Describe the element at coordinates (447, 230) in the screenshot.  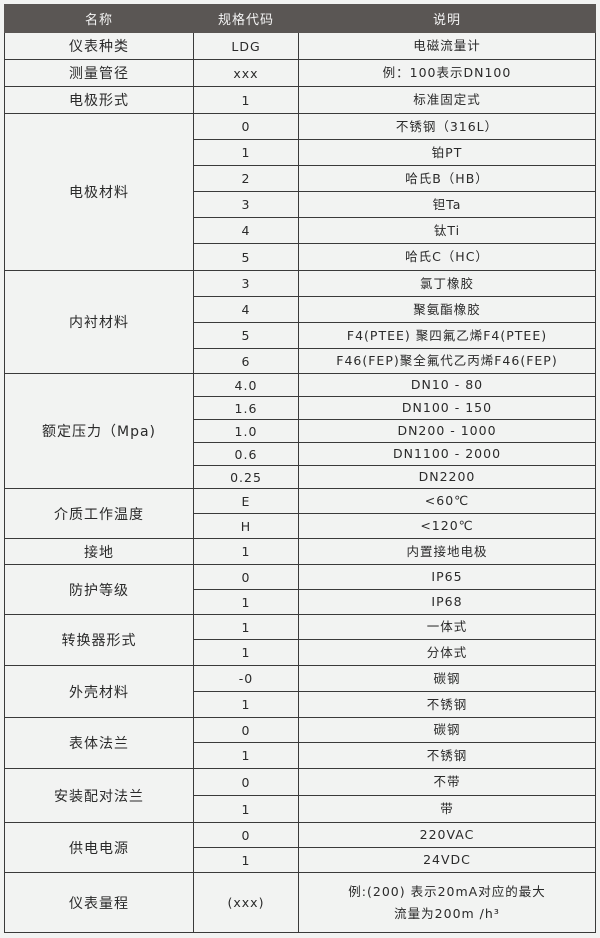
I see `spec-desc: 钛Ti` at that location.